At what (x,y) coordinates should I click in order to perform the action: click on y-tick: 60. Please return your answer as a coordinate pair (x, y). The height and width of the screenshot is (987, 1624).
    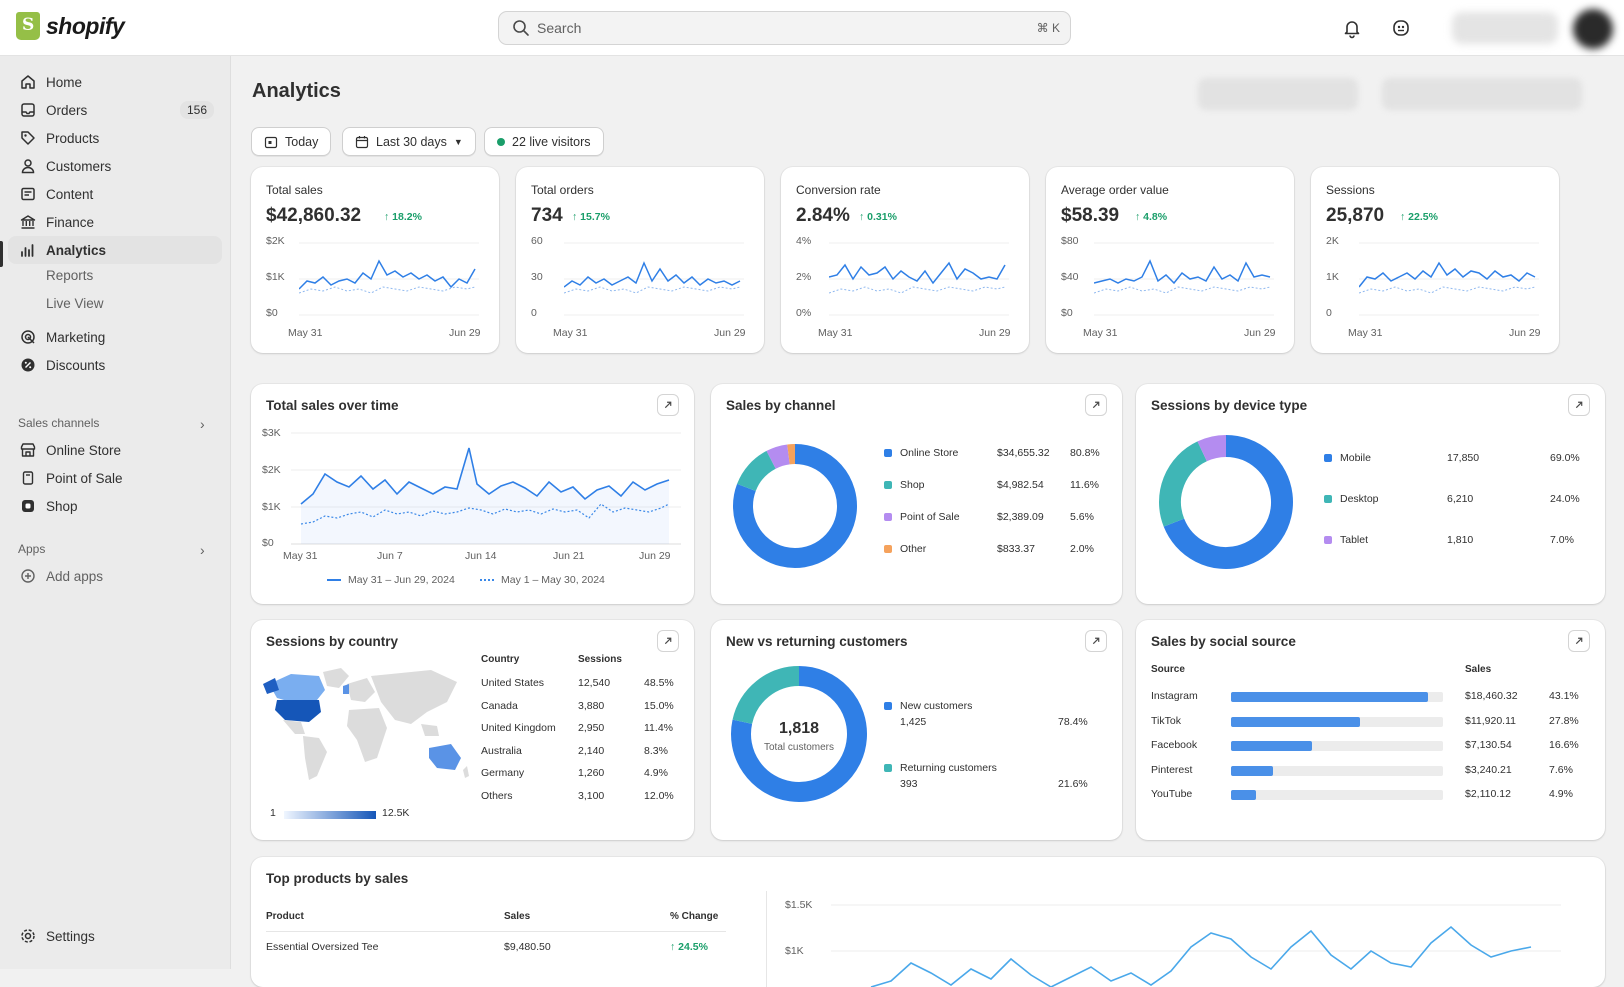
    Looking at the image, I should click on (537, 241).